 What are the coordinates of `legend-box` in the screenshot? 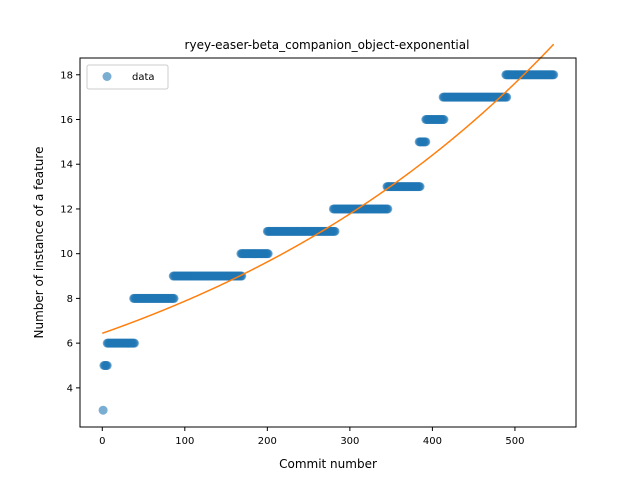 It's located at (127, 77).